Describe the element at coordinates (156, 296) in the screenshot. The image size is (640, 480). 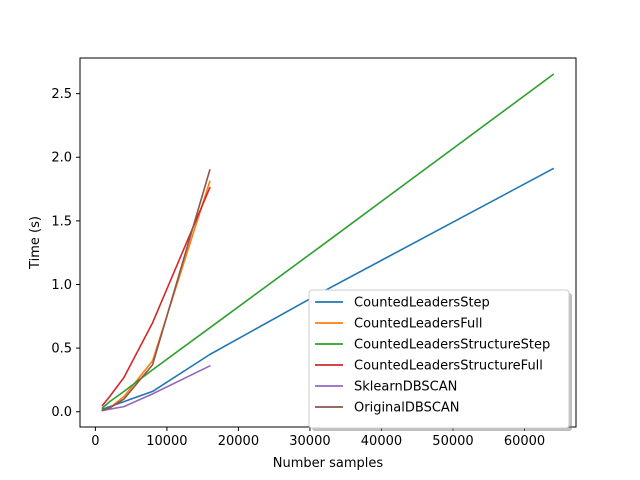
I see `series-line-CountedLeadersStructureFull` at that location.